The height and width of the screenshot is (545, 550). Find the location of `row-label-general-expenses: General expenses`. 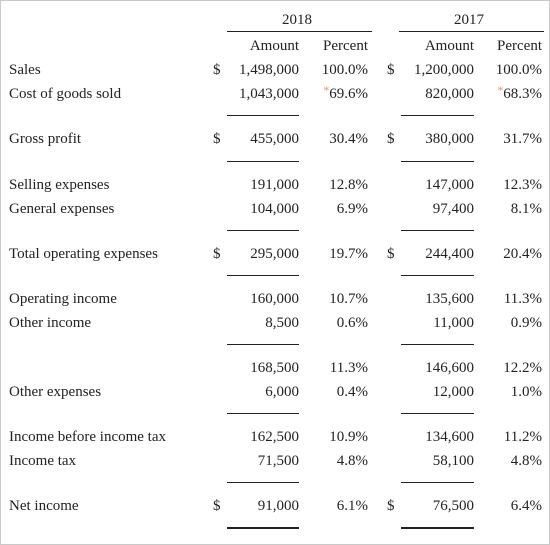

row-label-general-expenses: General expenses is located at coordinates (62, 209).